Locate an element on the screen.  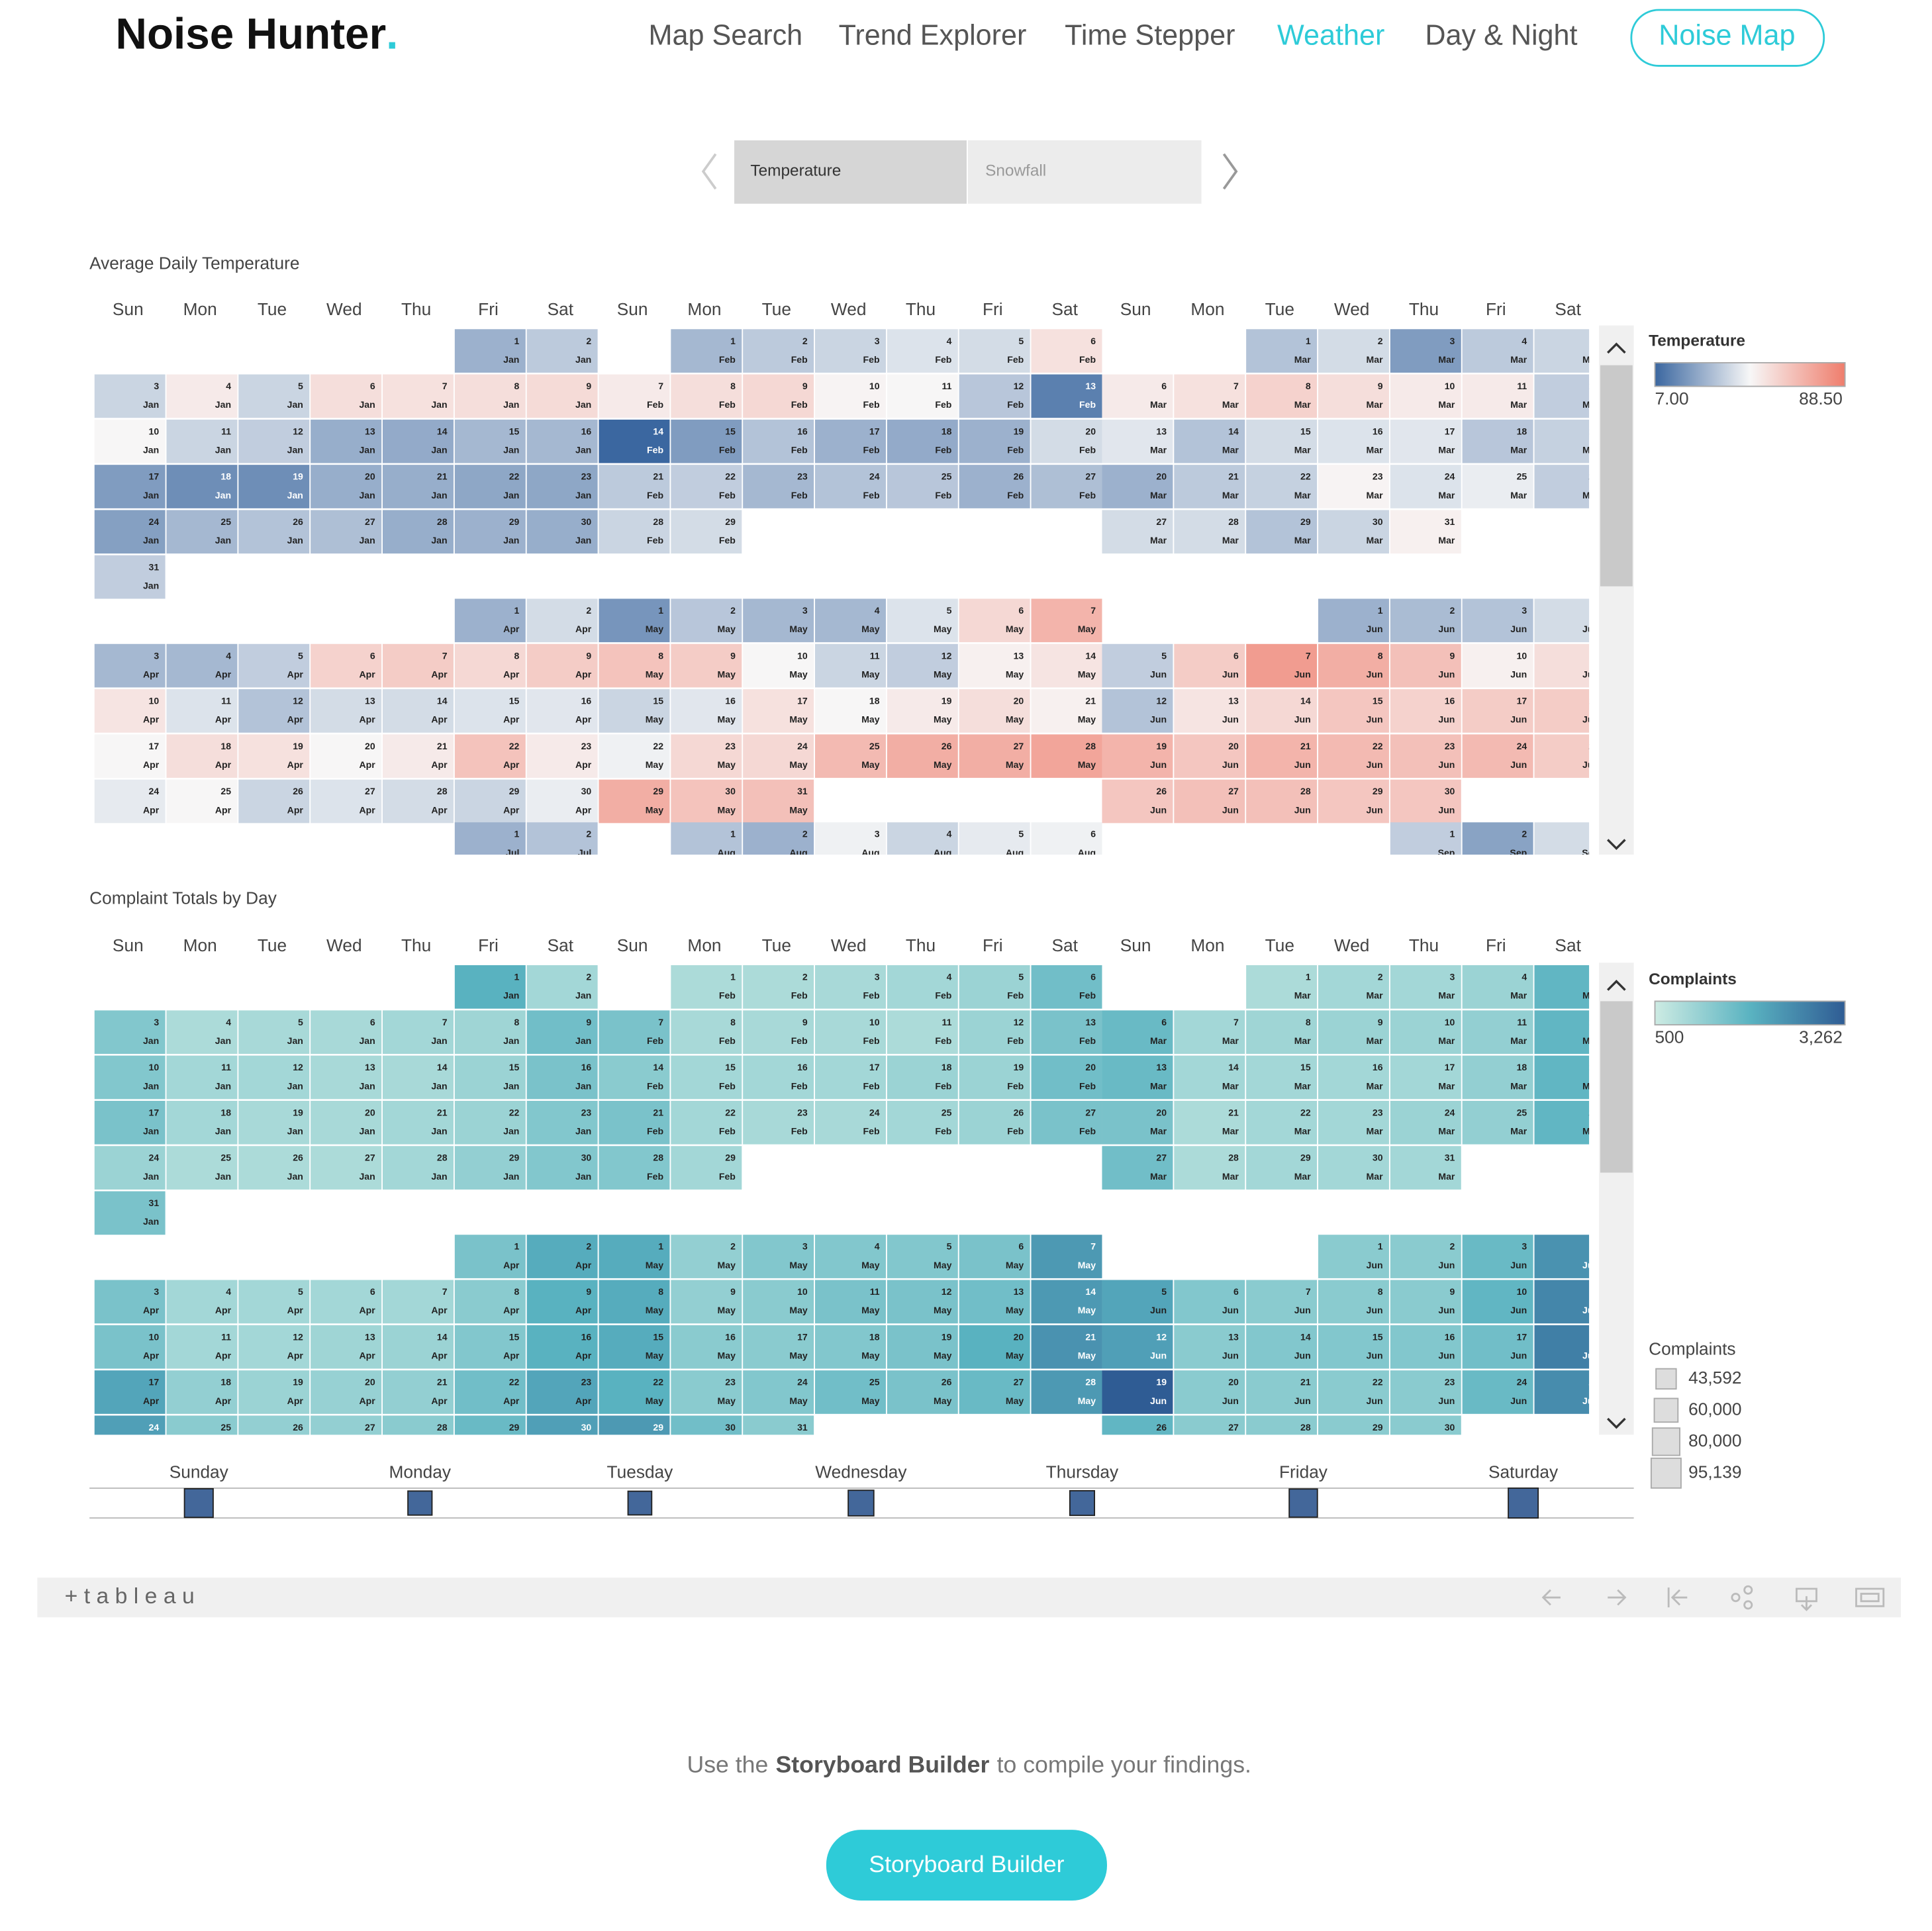
tab-label: Snowfall is located at coordinates (1015, 170).